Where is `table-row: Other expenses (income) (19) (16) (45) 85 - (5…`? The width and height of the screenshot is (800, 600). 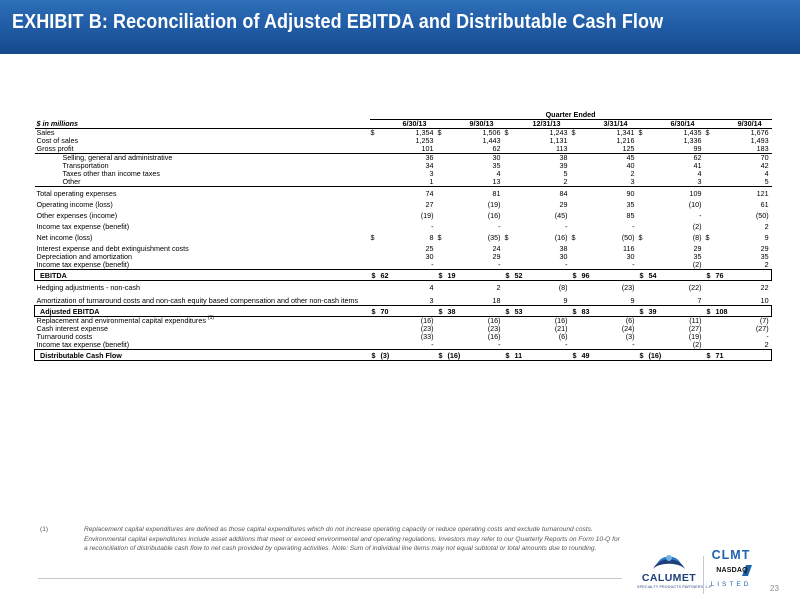 table-row: Other expenses (income) (19) (16) (45) 85 - (5… is located at coordinates (403, 214).